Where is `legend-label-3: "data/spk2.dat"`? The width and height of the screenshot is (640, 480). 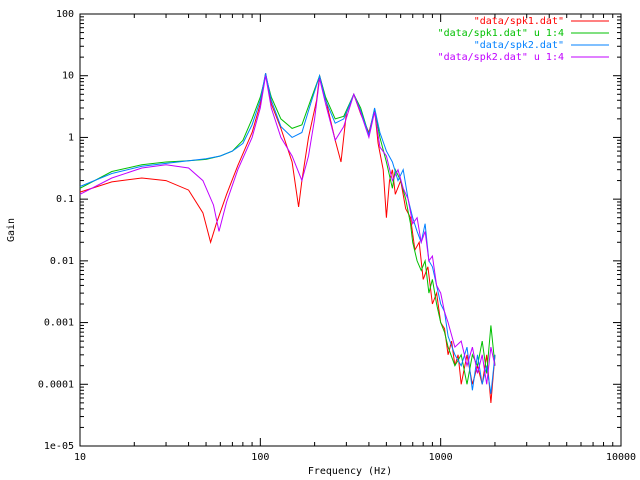 legend-label-3: "data/spk2.dat" is located at coordinates (519, 45).